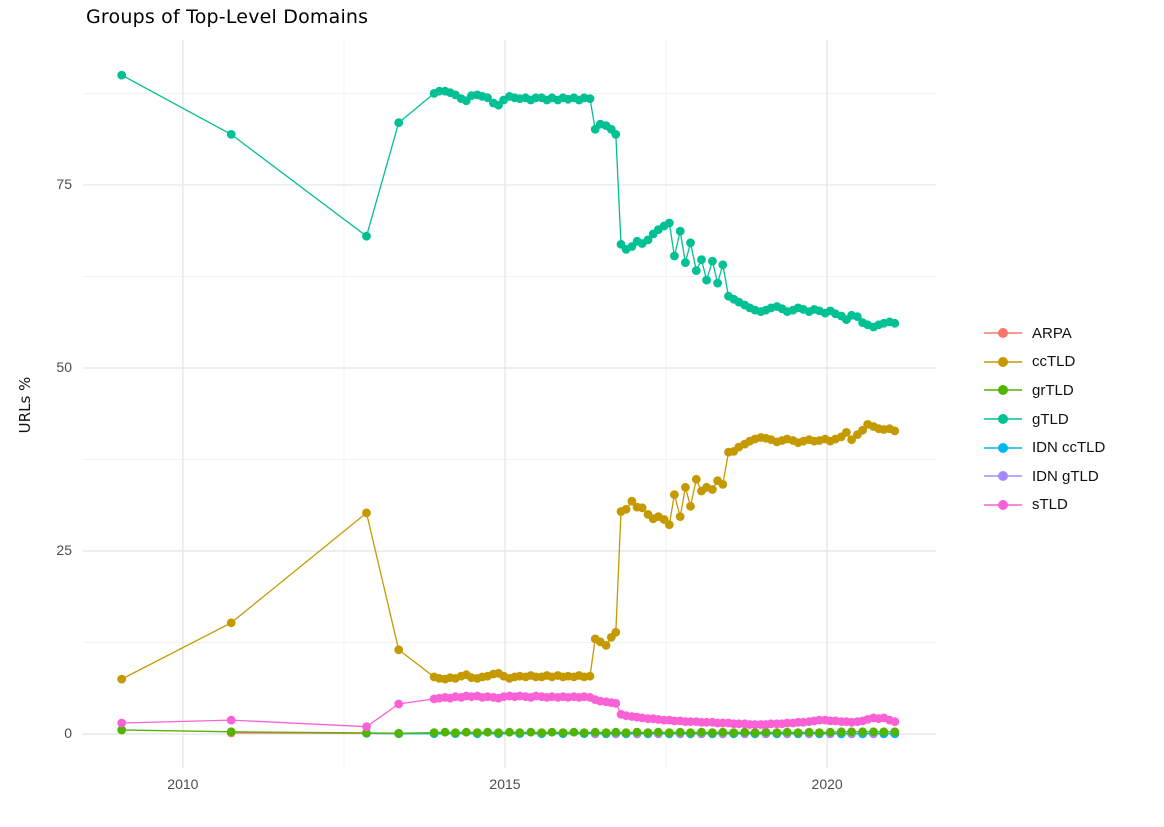  What do you see at coordinates (1044, 390) in the screenshot?
I see `legend-item-grtld: grTLD` at bounding box center [1044, 390].